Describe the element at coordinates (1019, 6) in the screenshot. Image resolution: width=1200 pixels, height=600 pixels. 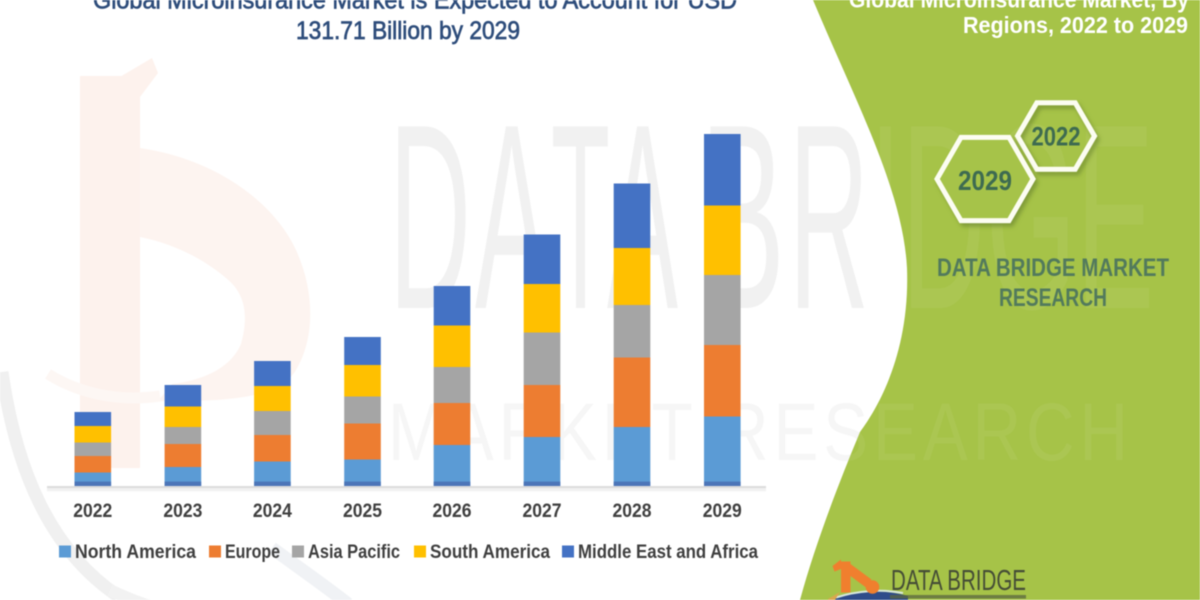
I see `svg-text:Global Microinsurance Market,: Global Microinsurance Market, By` at that location.